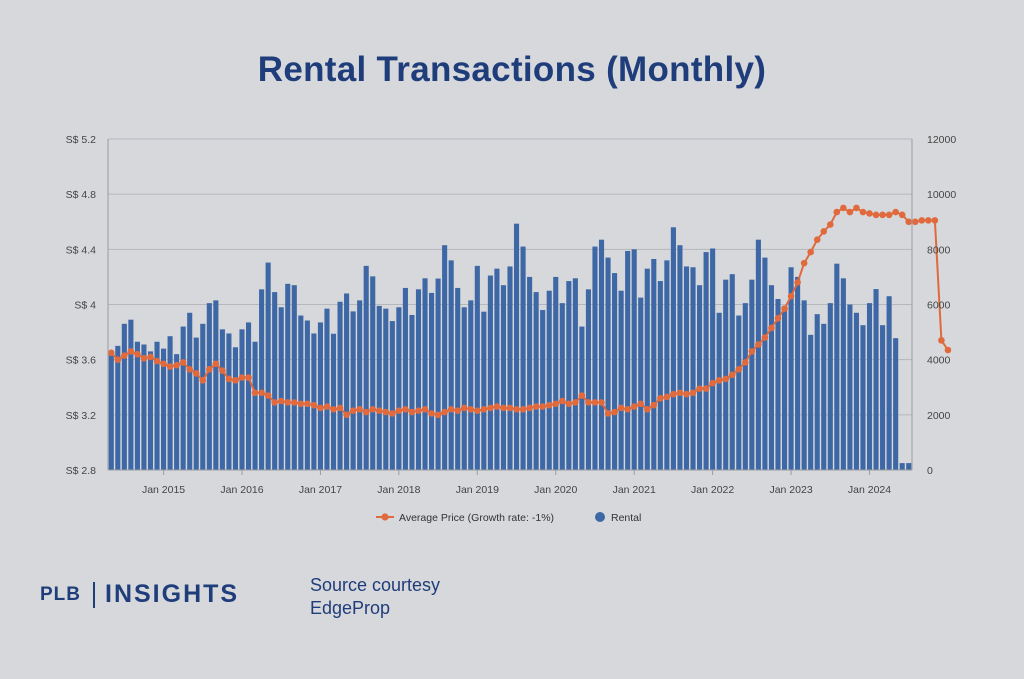 Image resolution: width=1024 pixels, height=679 pixels. Describe the element at coordinates (626, 518) in the screenshot. I see `legend-rental-label: Rental` at that location.